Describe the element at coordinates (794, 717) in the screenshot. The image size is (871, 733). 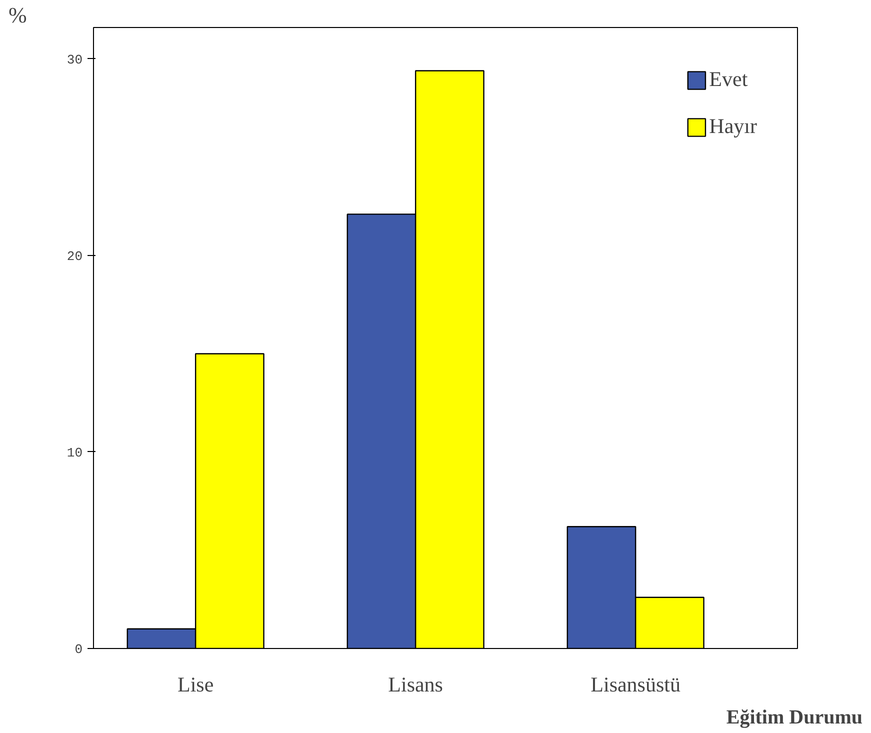
I see `x-axis-title: Eğitim Durumu` at that location.